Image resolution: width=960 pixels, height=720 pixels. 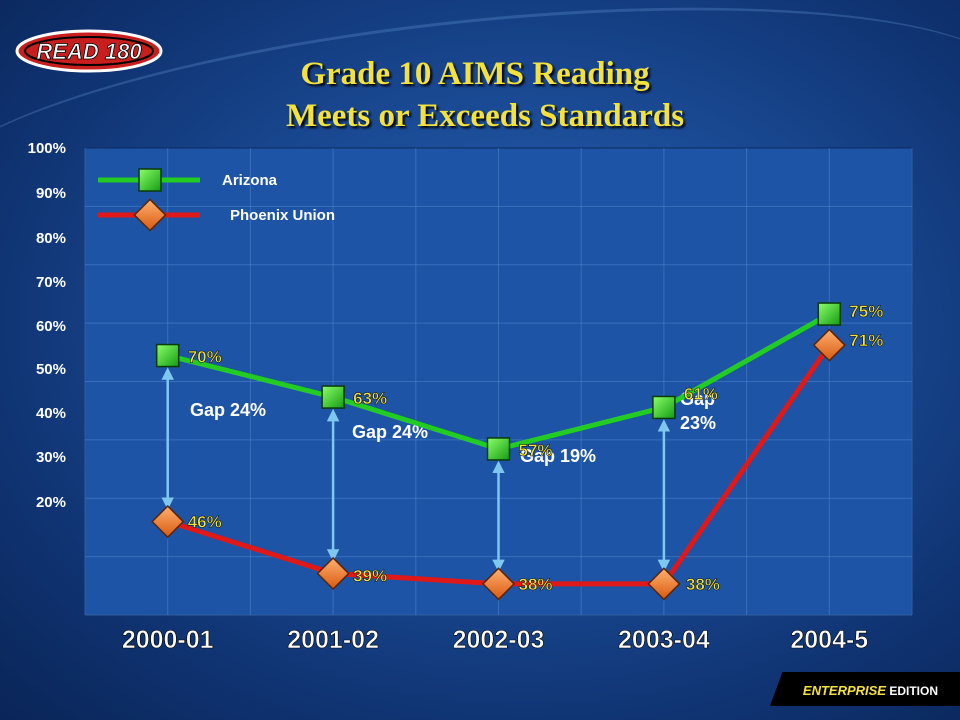 I want to click on y-tick-label: 90%, so click(x=51, y=193).